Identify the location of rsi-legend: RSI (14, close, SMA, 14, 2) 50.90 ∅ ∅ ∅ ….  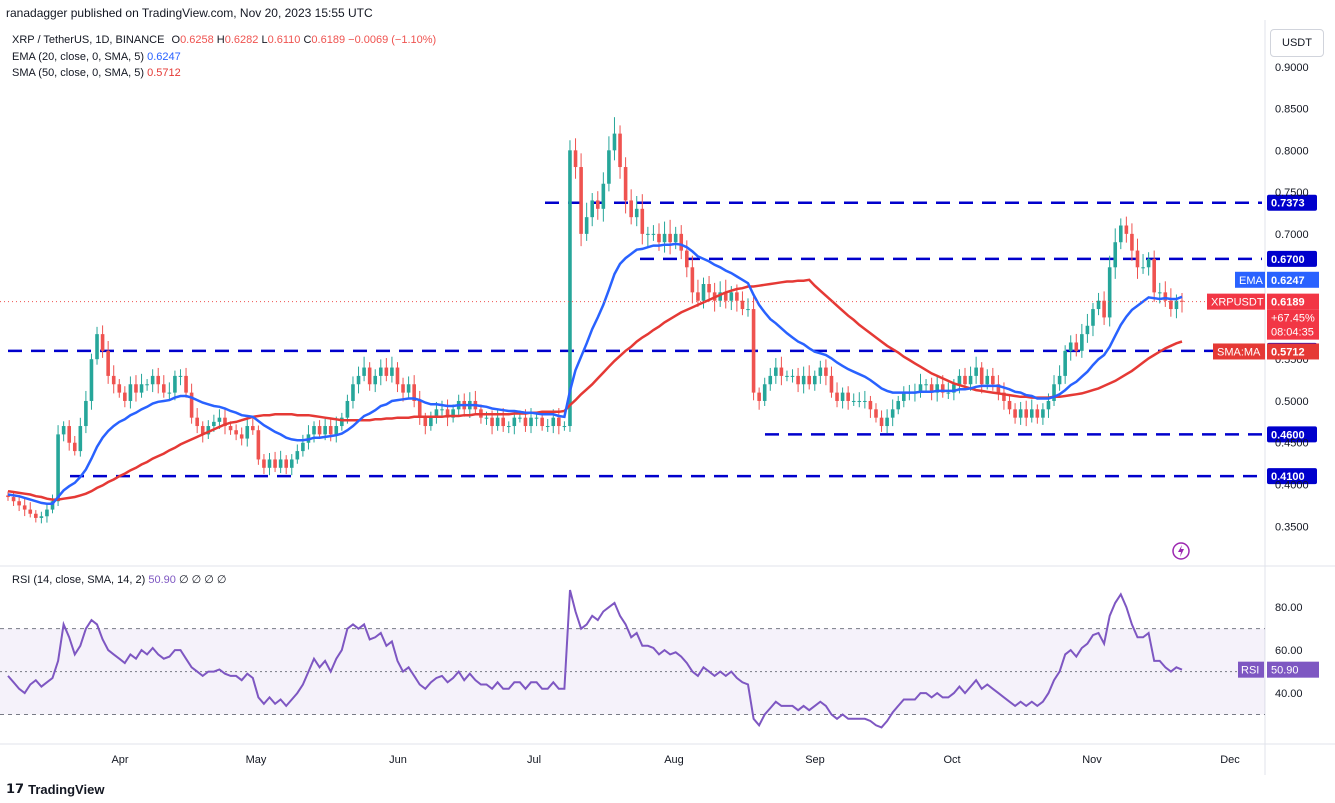
(119, 579).